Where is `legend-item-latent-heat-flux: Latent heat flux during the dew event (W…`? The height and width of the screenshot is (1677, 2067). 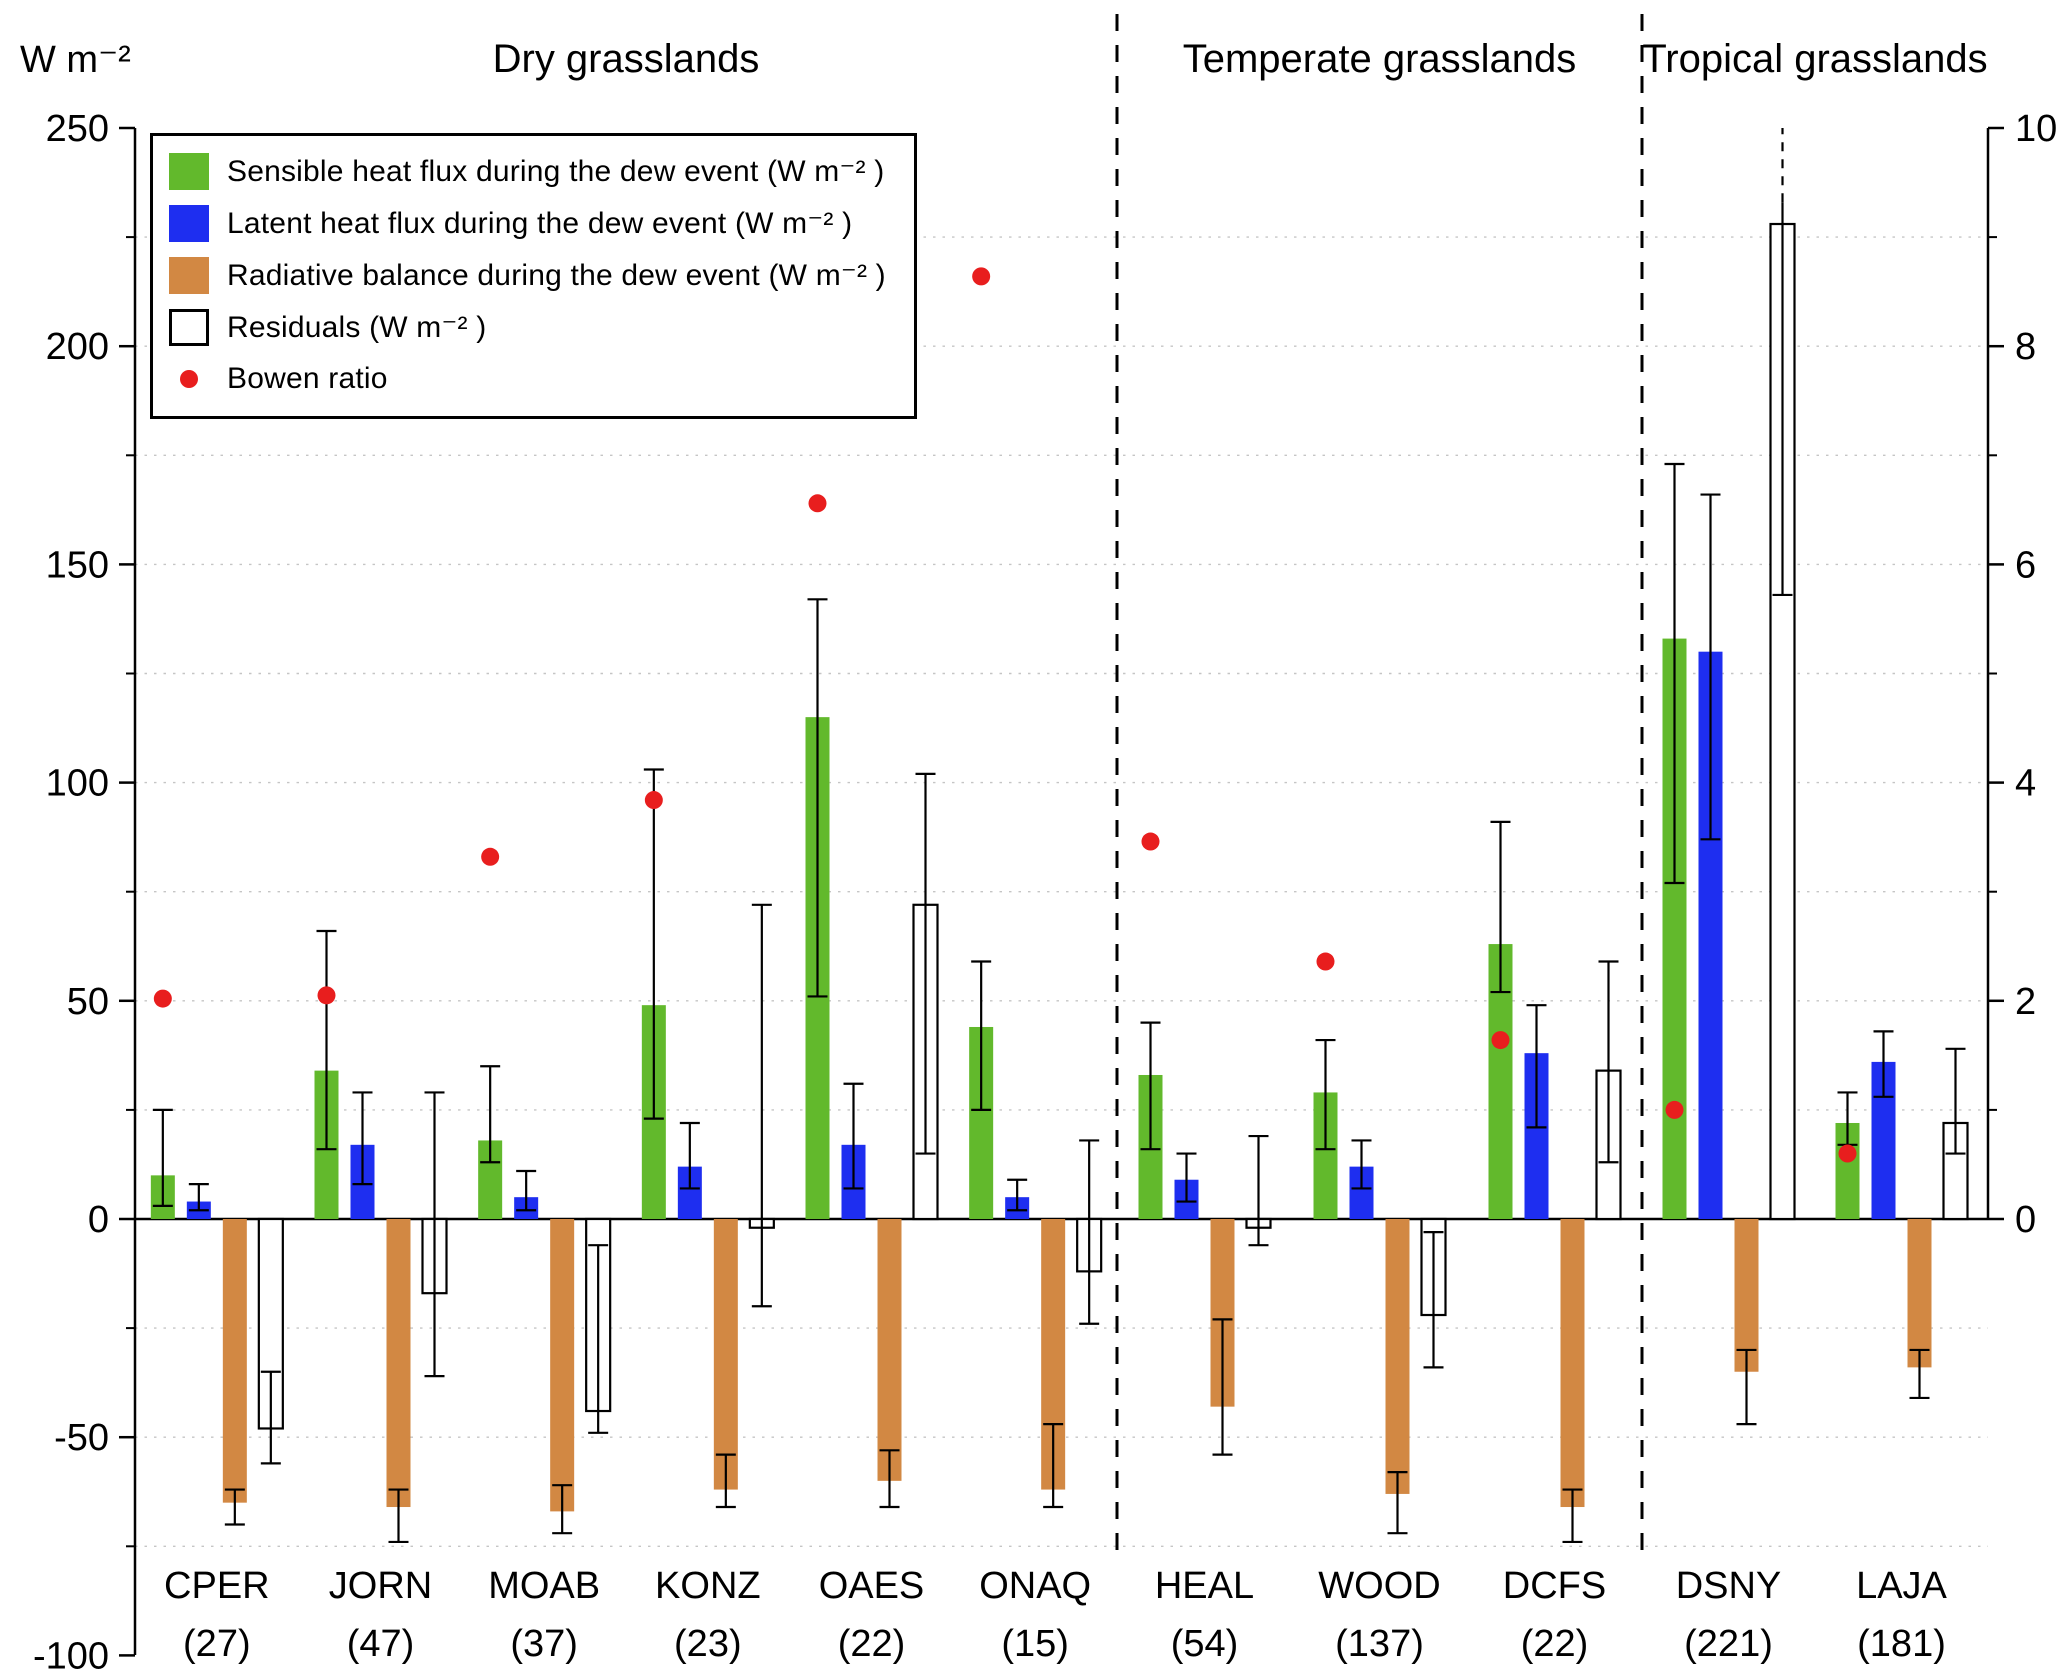
legend-item-latent-heat-flux: Latent heat flux during the dew event (W… is located at coordinates (527, 223).